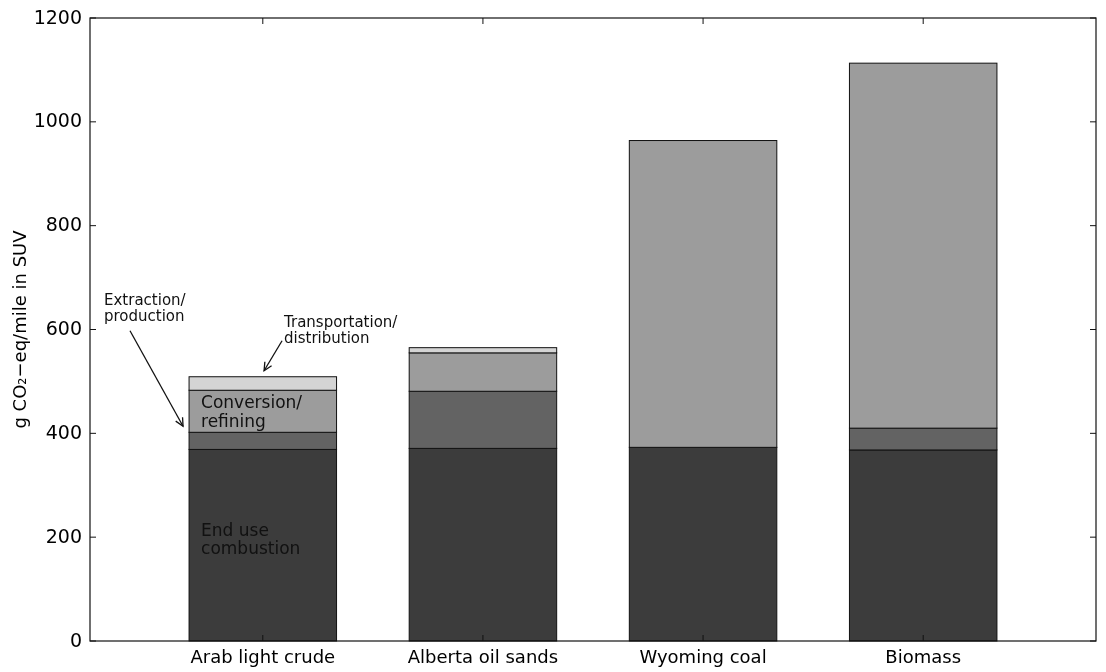 The width and height of the screenshot is (1106, 672). Describe the element at coordinates (63, 328) in the screenshot. I see `y-tick-label: 600` at that location.